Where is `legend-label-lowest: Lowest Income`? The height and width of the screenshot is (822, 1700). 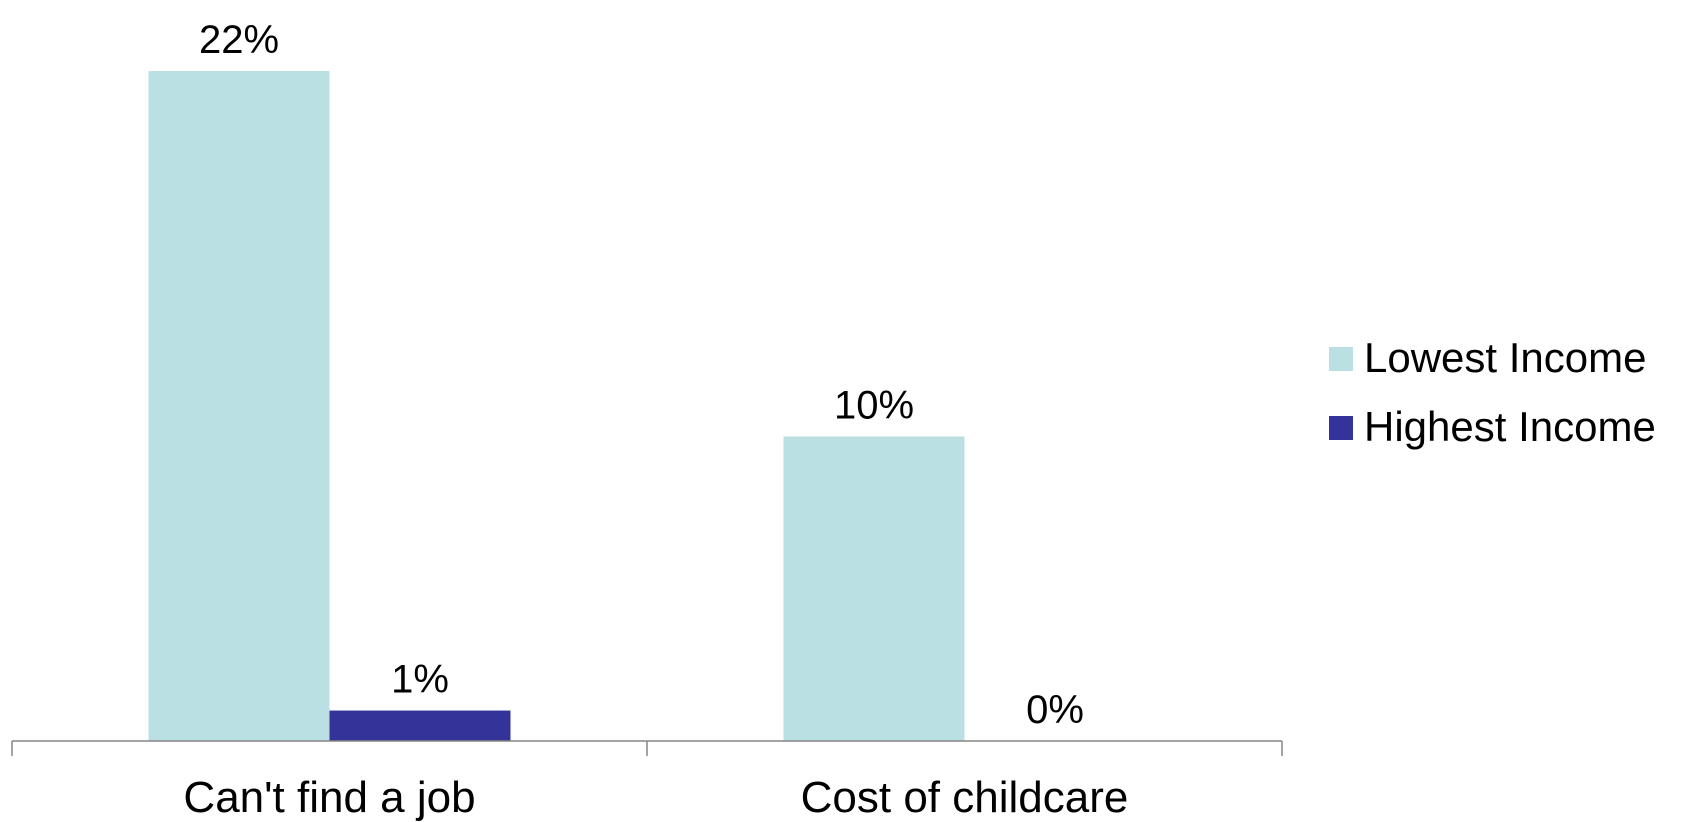
legend-label-lowest: Lowest Income is located at coordinates (1505, 357).